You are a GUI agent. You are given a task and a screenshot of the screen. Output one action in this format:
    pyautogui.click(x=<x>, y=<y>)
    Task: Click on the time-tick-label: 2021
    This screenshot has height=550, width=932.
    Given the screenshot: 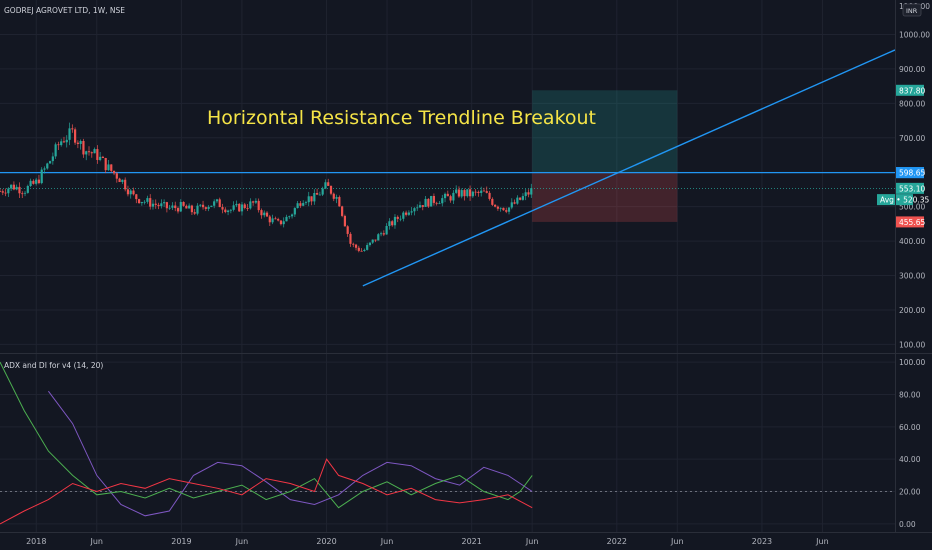 What is the action you would take?
    pyautogui.click(x=472, y=541)
    